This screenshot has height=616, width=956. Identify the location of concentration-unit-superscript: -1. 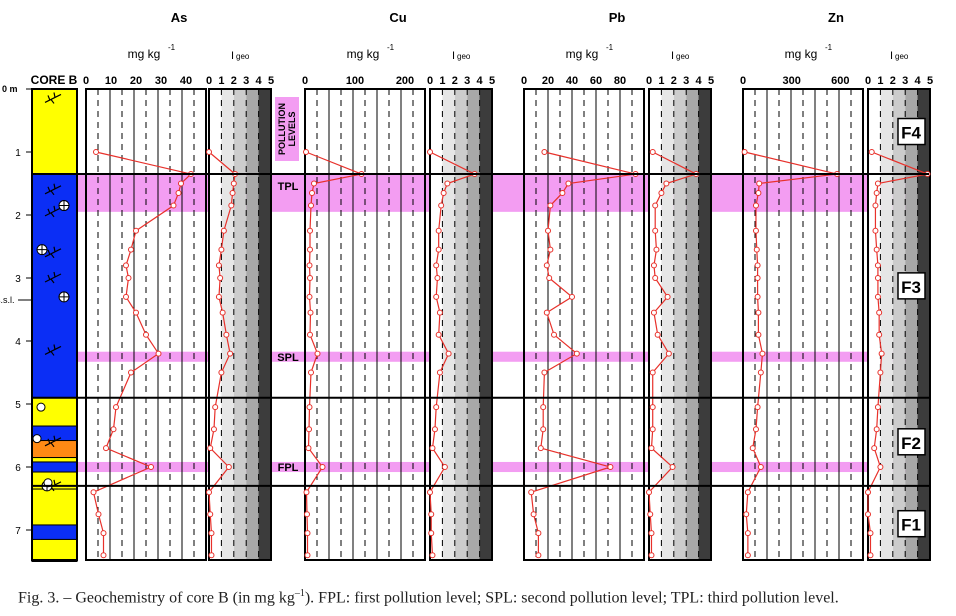
(610, 47).